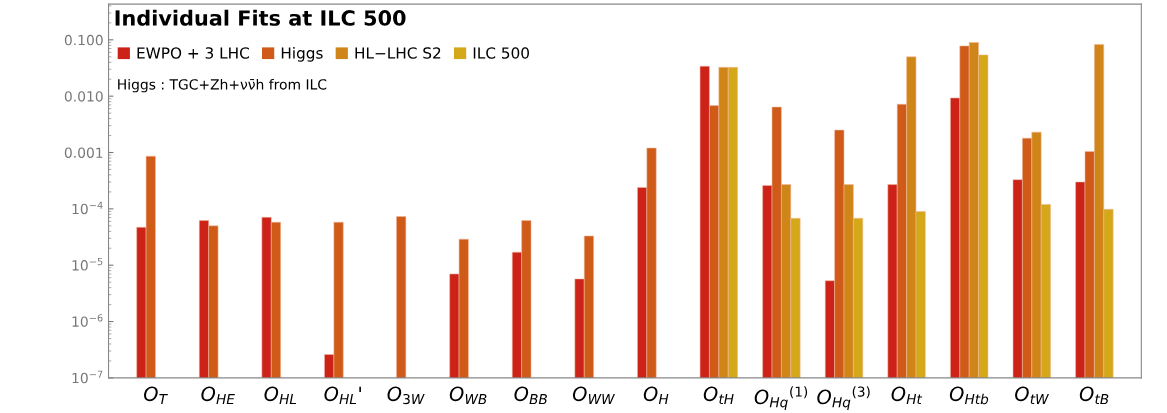 This screenshot has width=1167, height=413. Describe the element at coordinates (83, 152) in the screenshot. I see `y-tick-label: 0.001` at that location.